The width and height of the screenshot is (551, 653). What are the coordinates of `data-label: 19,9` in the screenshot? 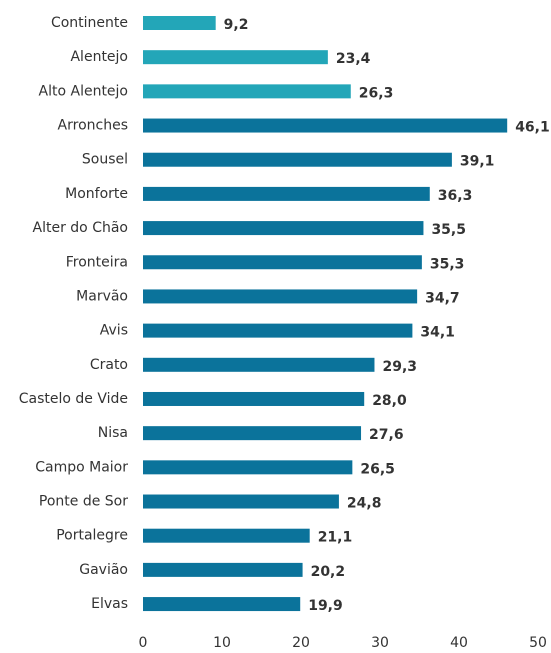 It's located at (325, 606).